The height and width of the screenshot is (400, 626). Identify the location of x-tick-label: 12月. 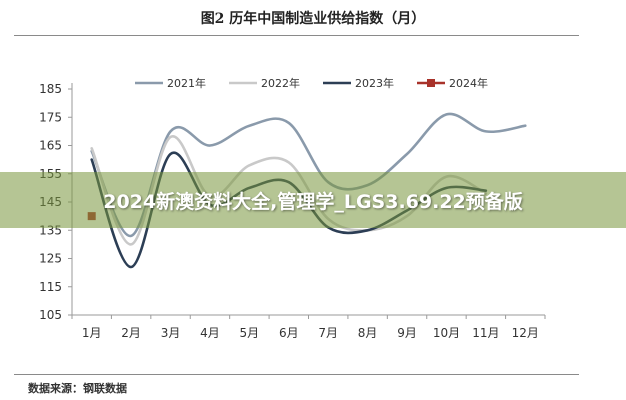
(525, 333).